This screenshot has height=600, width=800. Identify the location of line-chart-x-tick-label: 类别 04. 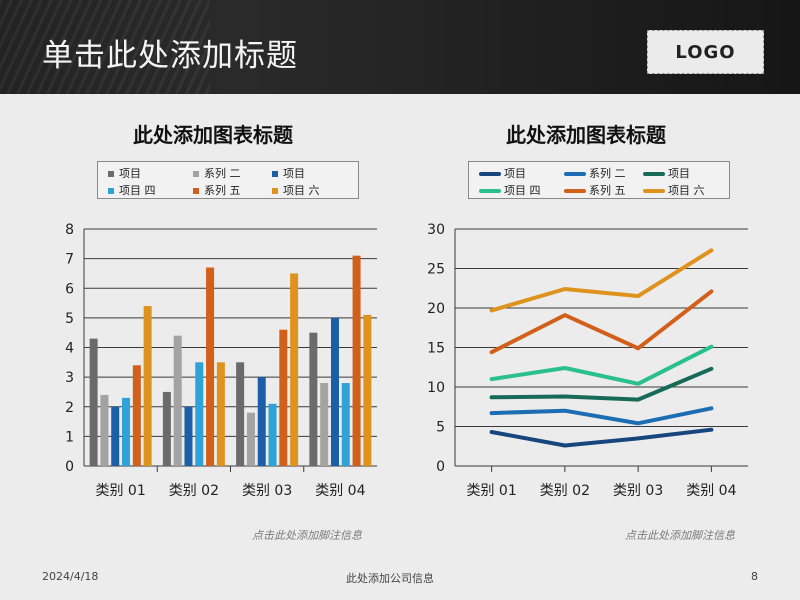
(711, 491).